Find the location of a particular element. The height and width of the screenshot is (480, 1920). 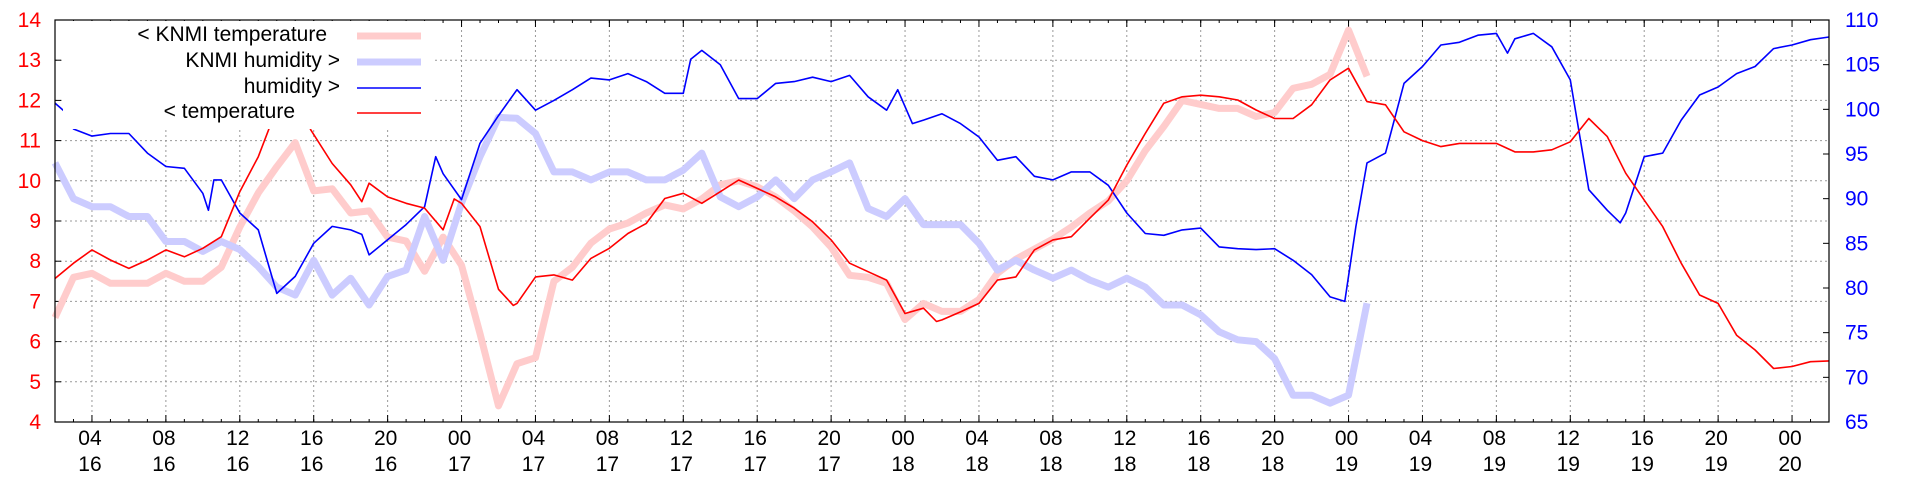

right-axis-tick-label: 70 is located at coordinates (1856, 377).